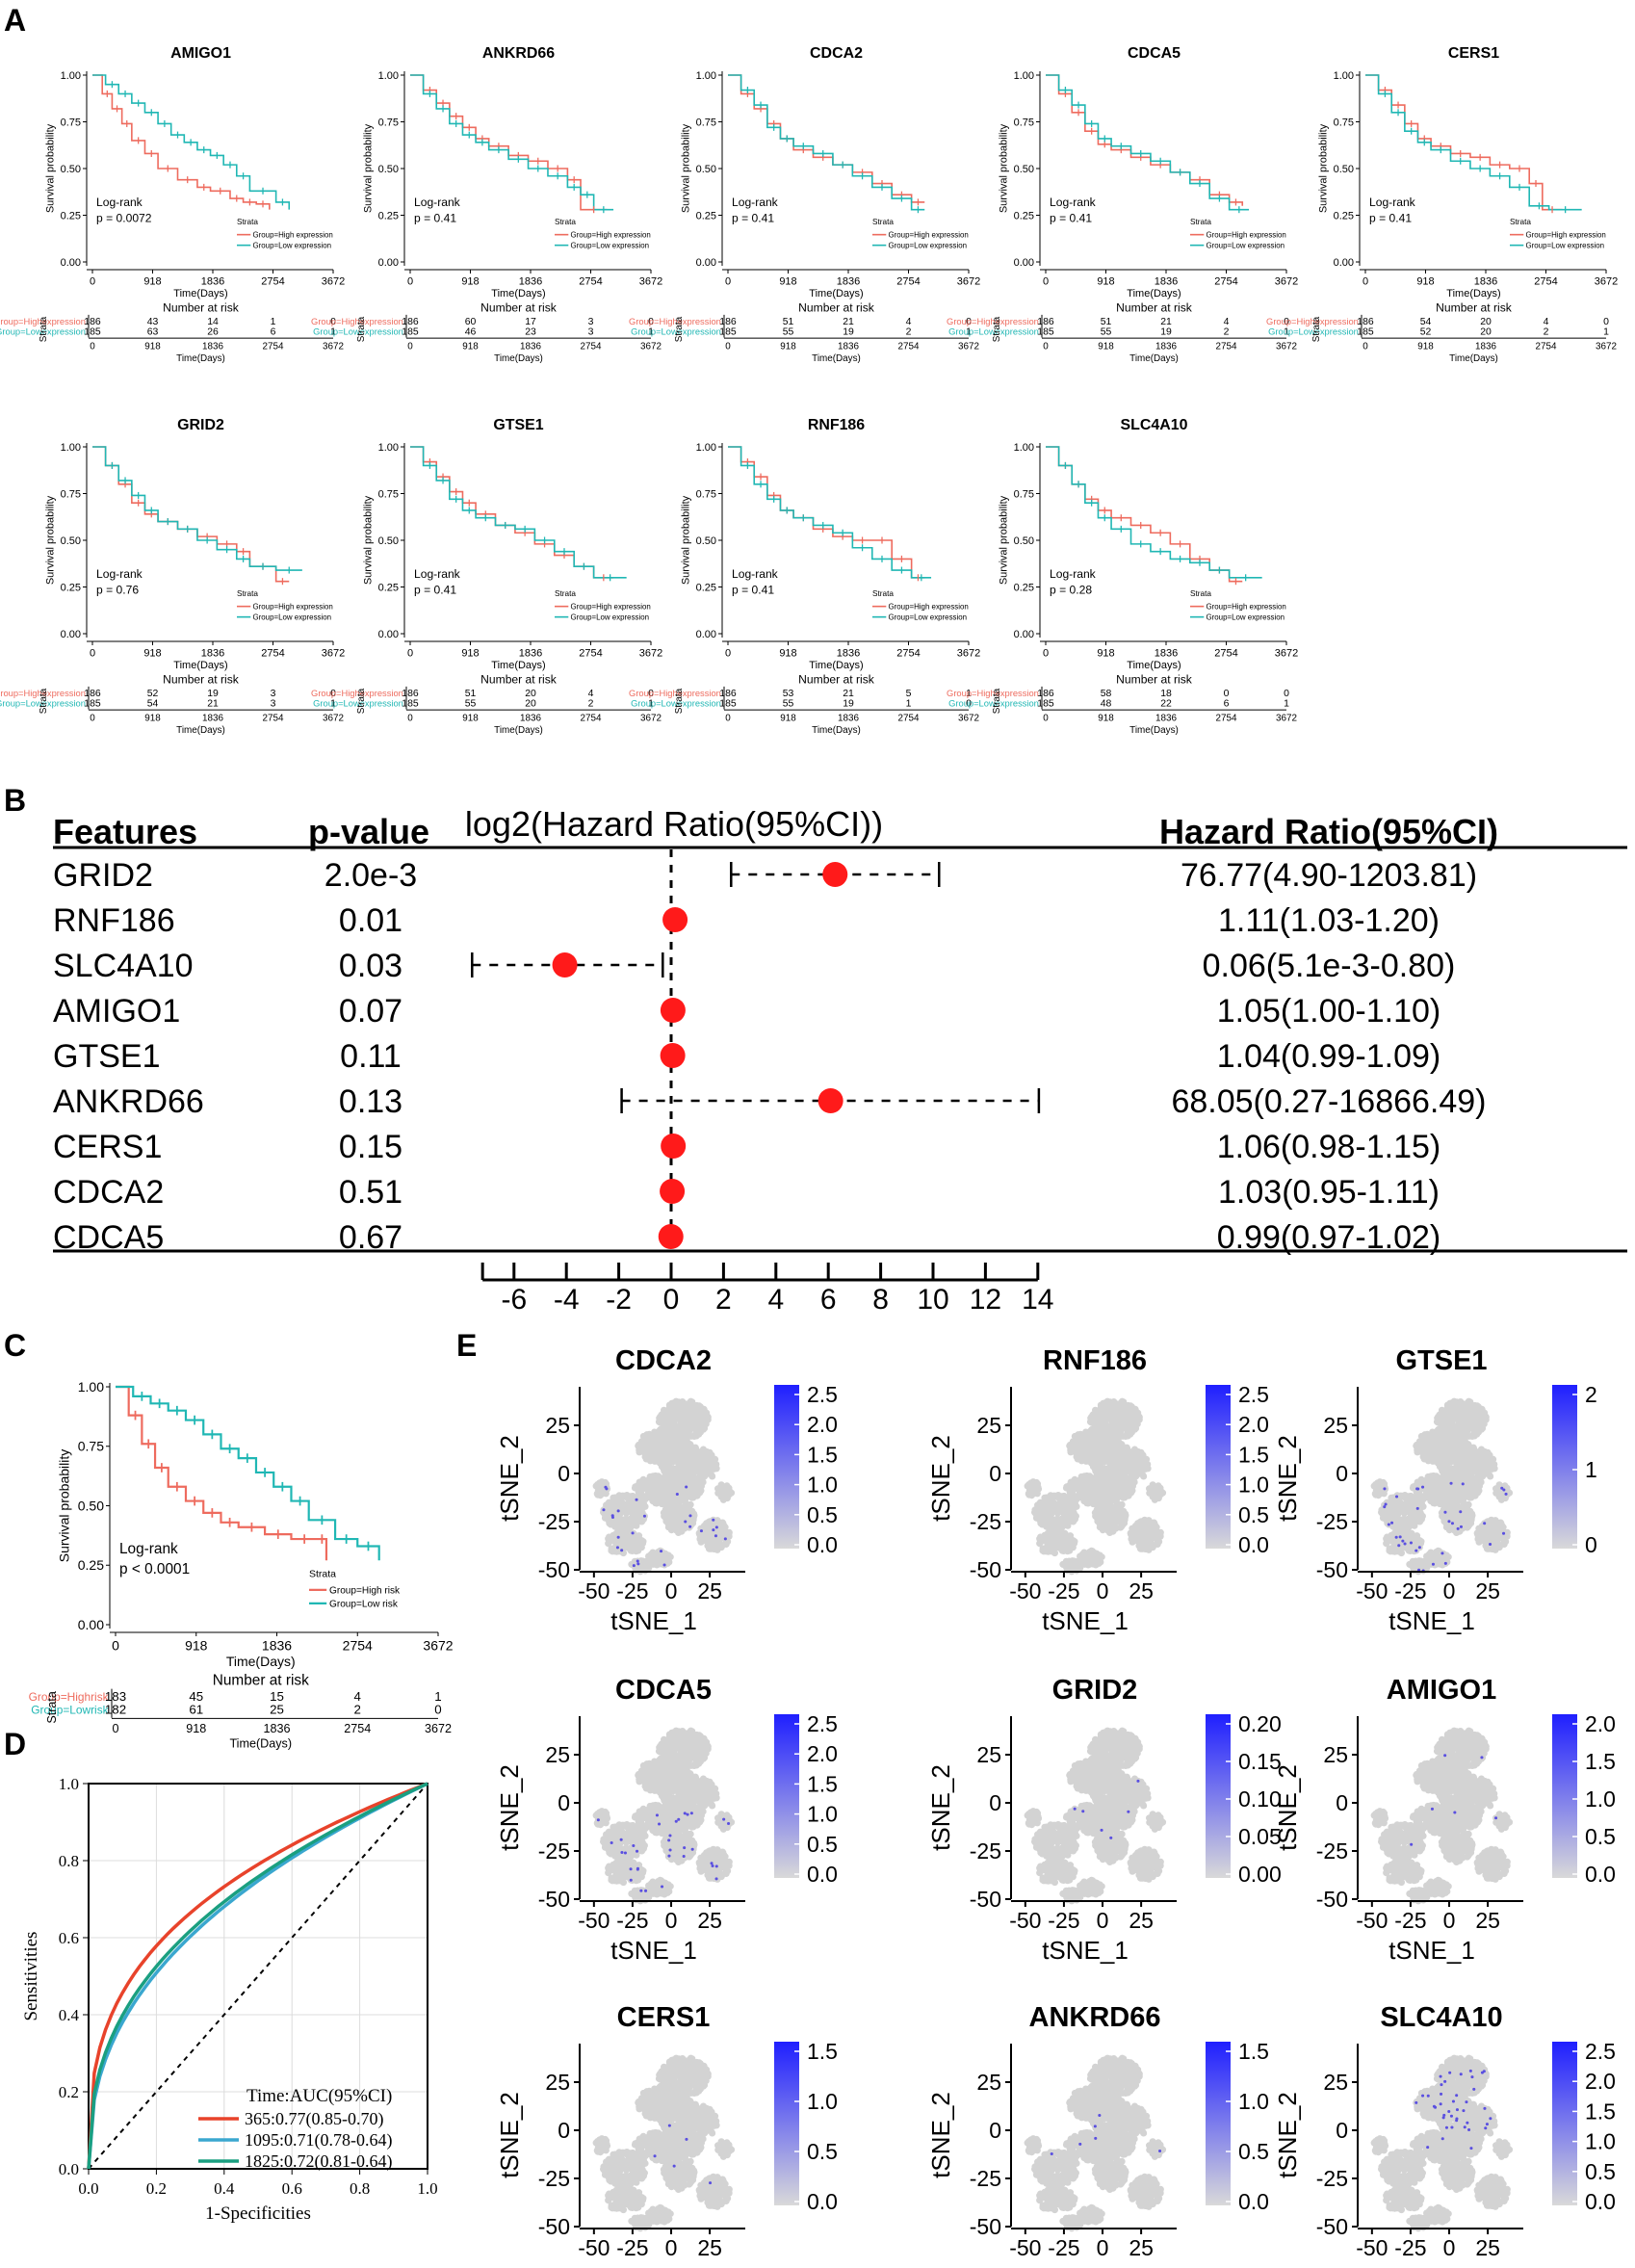  Describe the element at coordinates (1260, 1836) in the screenshot. I see `tsne-colorbar-label: 0.05` at that location.